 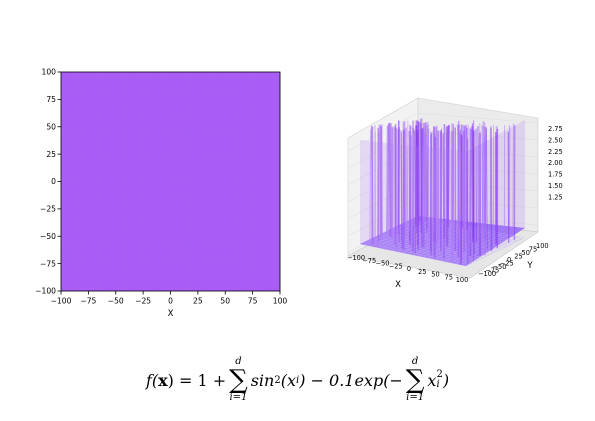 I want to click on term2-close: ), so click(x=446, y=380).